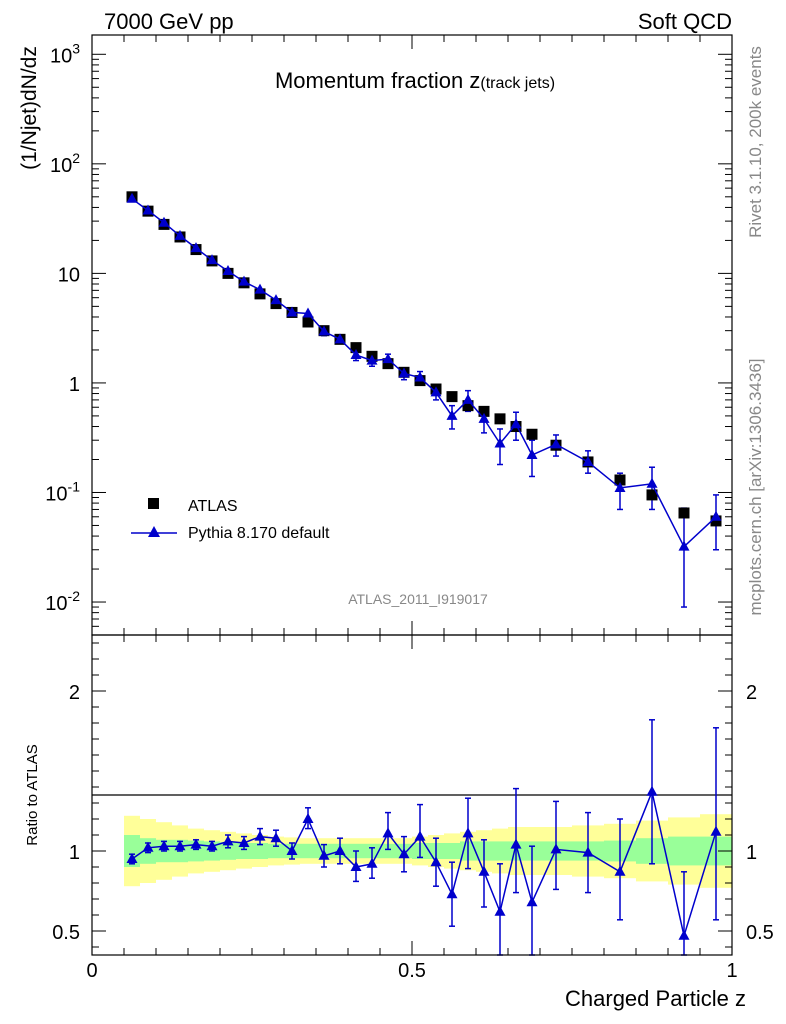 The width and height of the screenshot is (786, 1024). I want to click on y-tick-label: 10, so click(69, 275).